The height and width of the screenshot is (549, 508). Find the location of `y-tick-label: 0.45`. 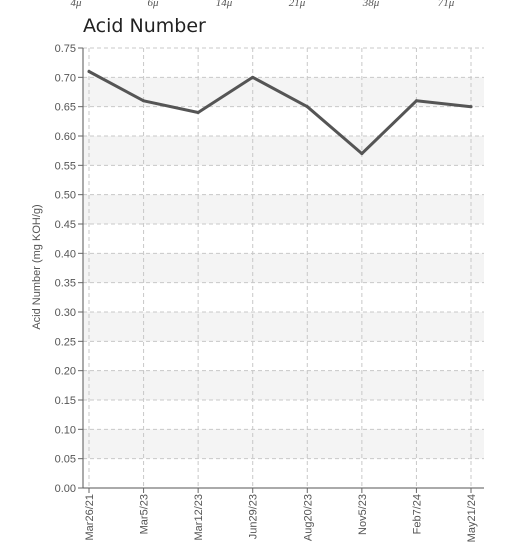

y-tick-label: 0.45 is located at coordinates (65, 225).